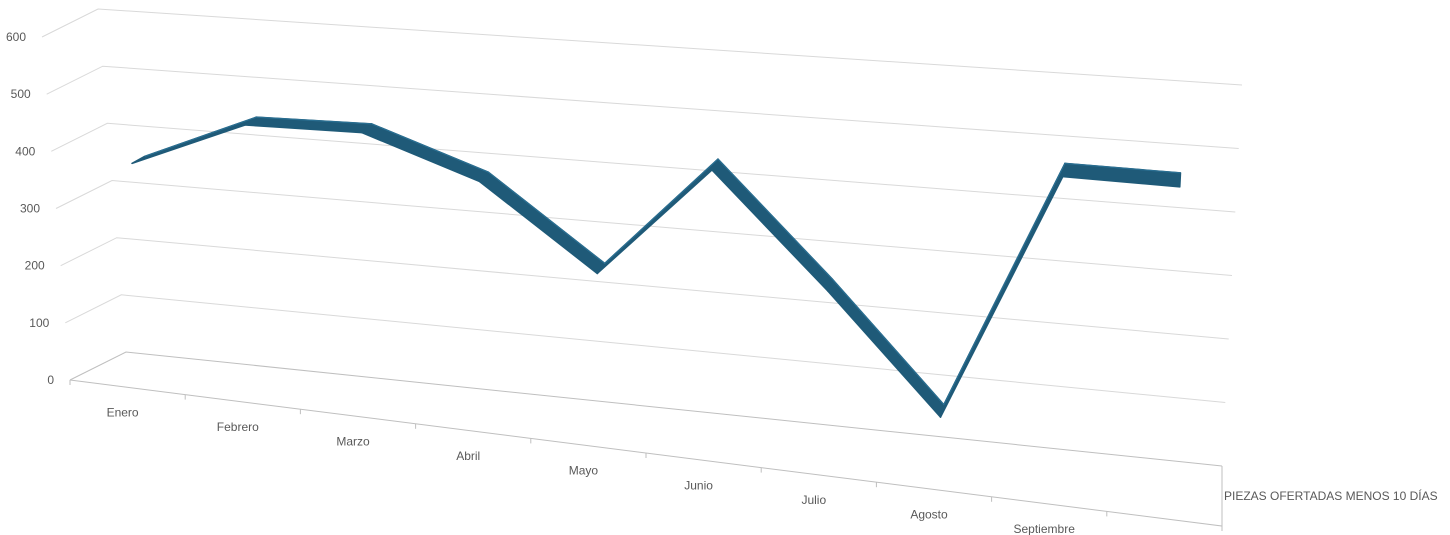 This screenshot has height=535, width=1450. Describe the element at coordinates (353, 442) in the screenshot. I see `x-tick-label: Marzo` at that location.